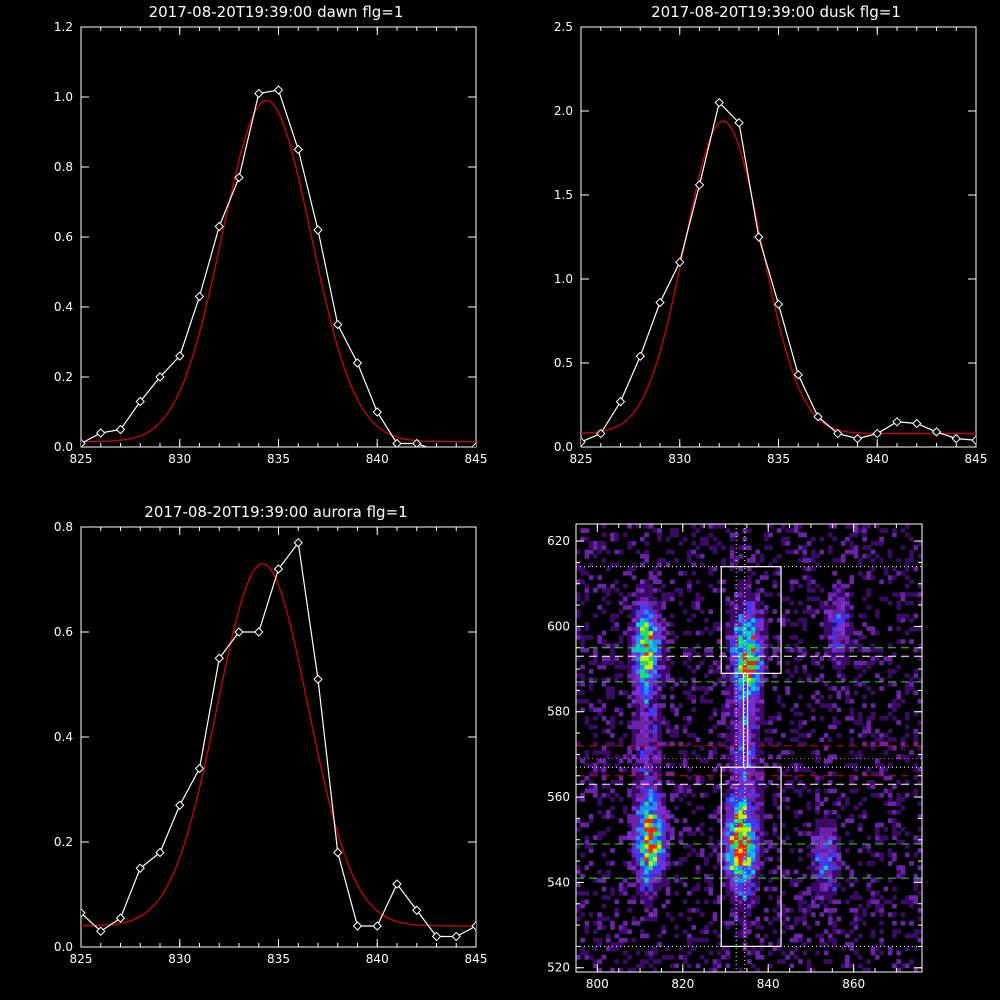 Image resolution: width=1000 pixels, height=1000 pixels. What do you see at coordinates (63, 307) in the screenshot?
I see `dawn-y-tick-label: 0.4` at bounding box center [63, 307].